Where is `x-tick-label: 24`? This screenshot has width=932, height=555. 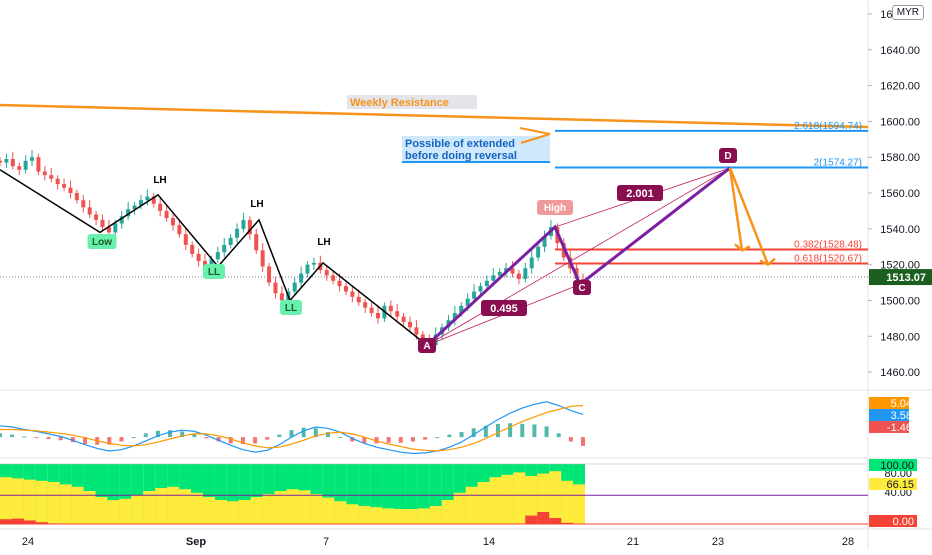
x-tick-label: 24 is located at coordinates (28, 542).